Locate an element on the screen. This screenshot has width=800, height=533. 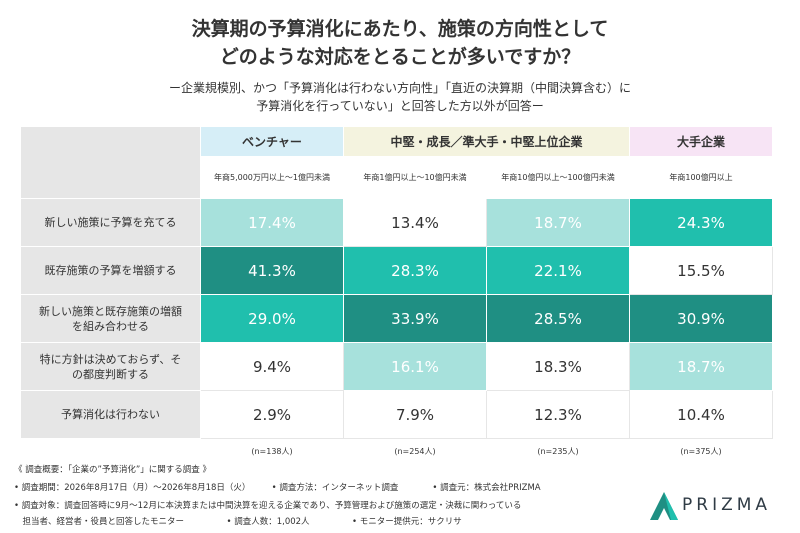
data-cell: 7.9% is located at coordinates (415, 414).